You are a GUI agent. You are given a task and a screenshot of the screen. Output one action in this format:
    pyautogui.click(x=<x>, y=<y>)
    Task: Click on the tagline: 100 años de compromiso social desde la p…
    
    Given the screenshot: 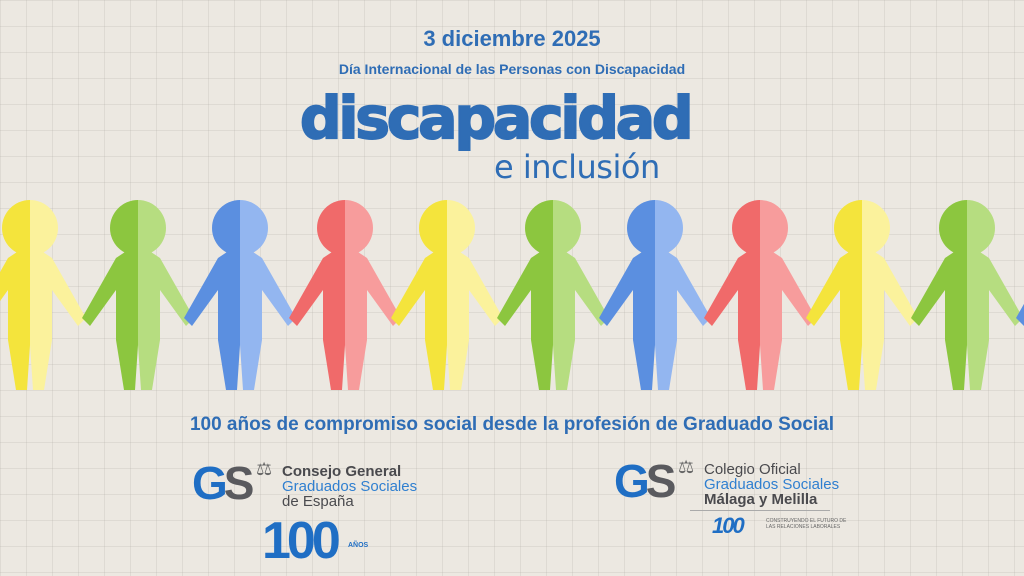 What is the action you would take?
    pyautogui.click(x=512, y=424)
    